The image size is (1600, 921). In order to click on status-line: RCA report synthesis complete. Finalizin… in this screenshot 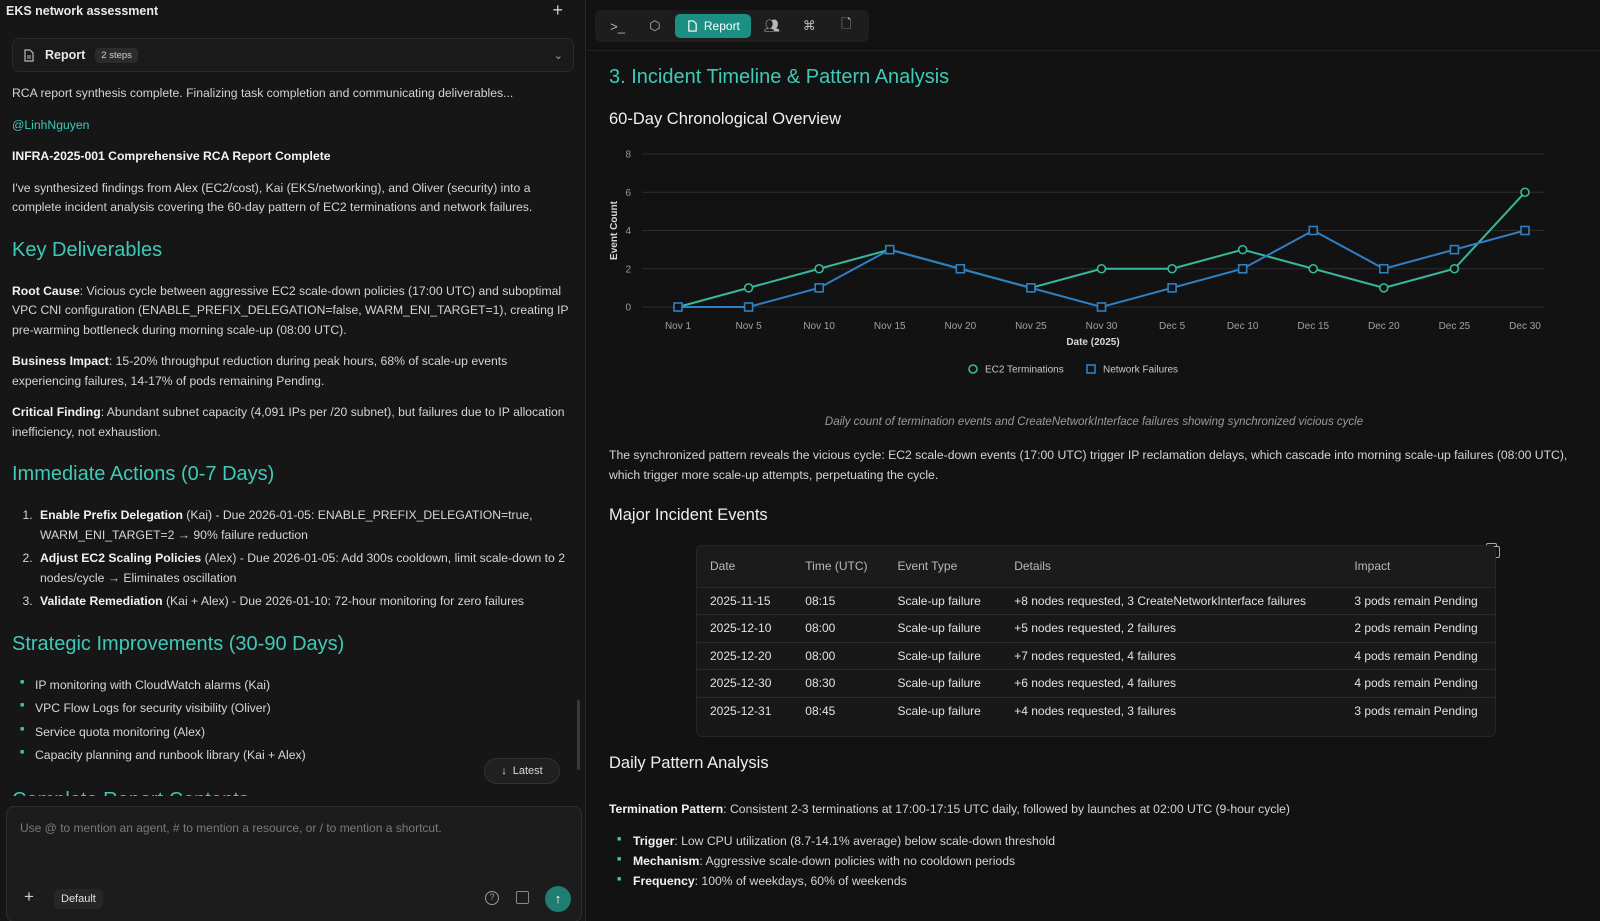, I will do `click(263, 93)`.